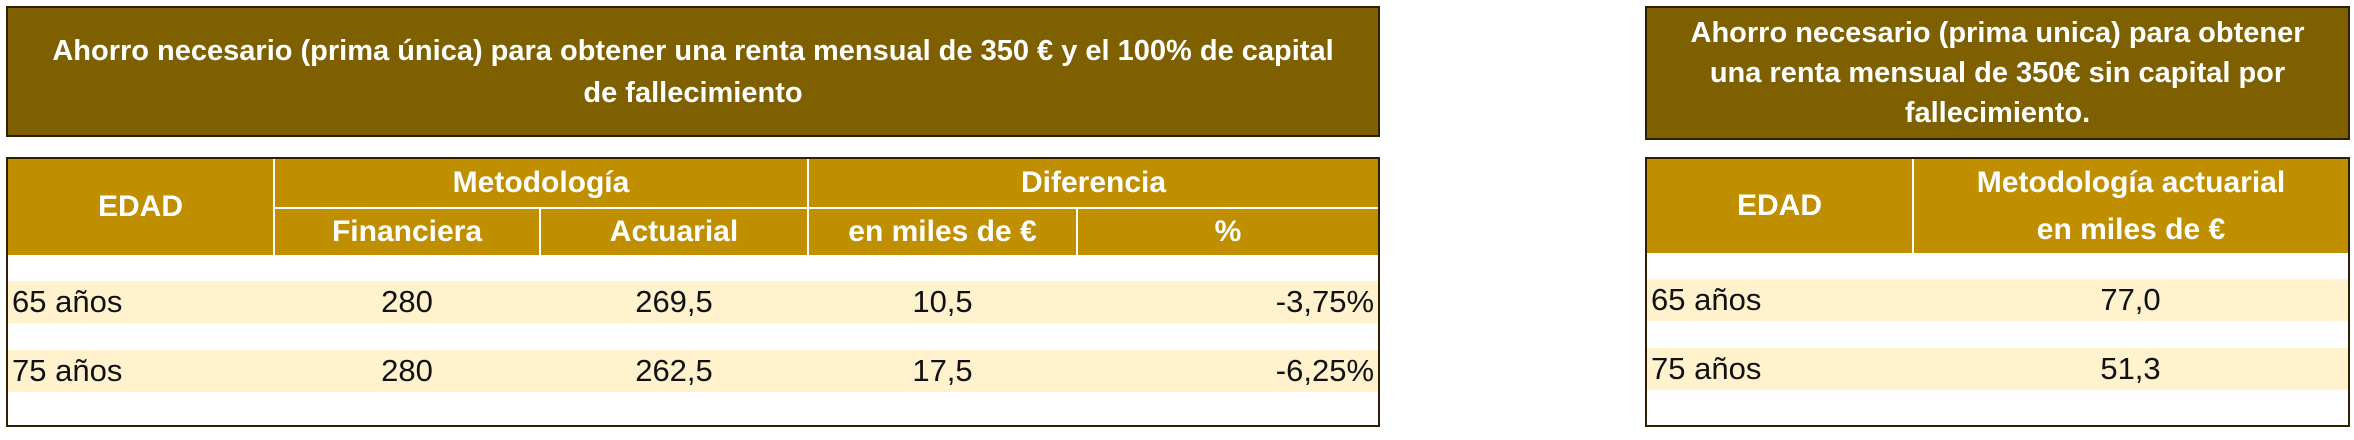 The image size is (2354, 440). I want to click on header-metodologia: Metodología, so click(540, 184).